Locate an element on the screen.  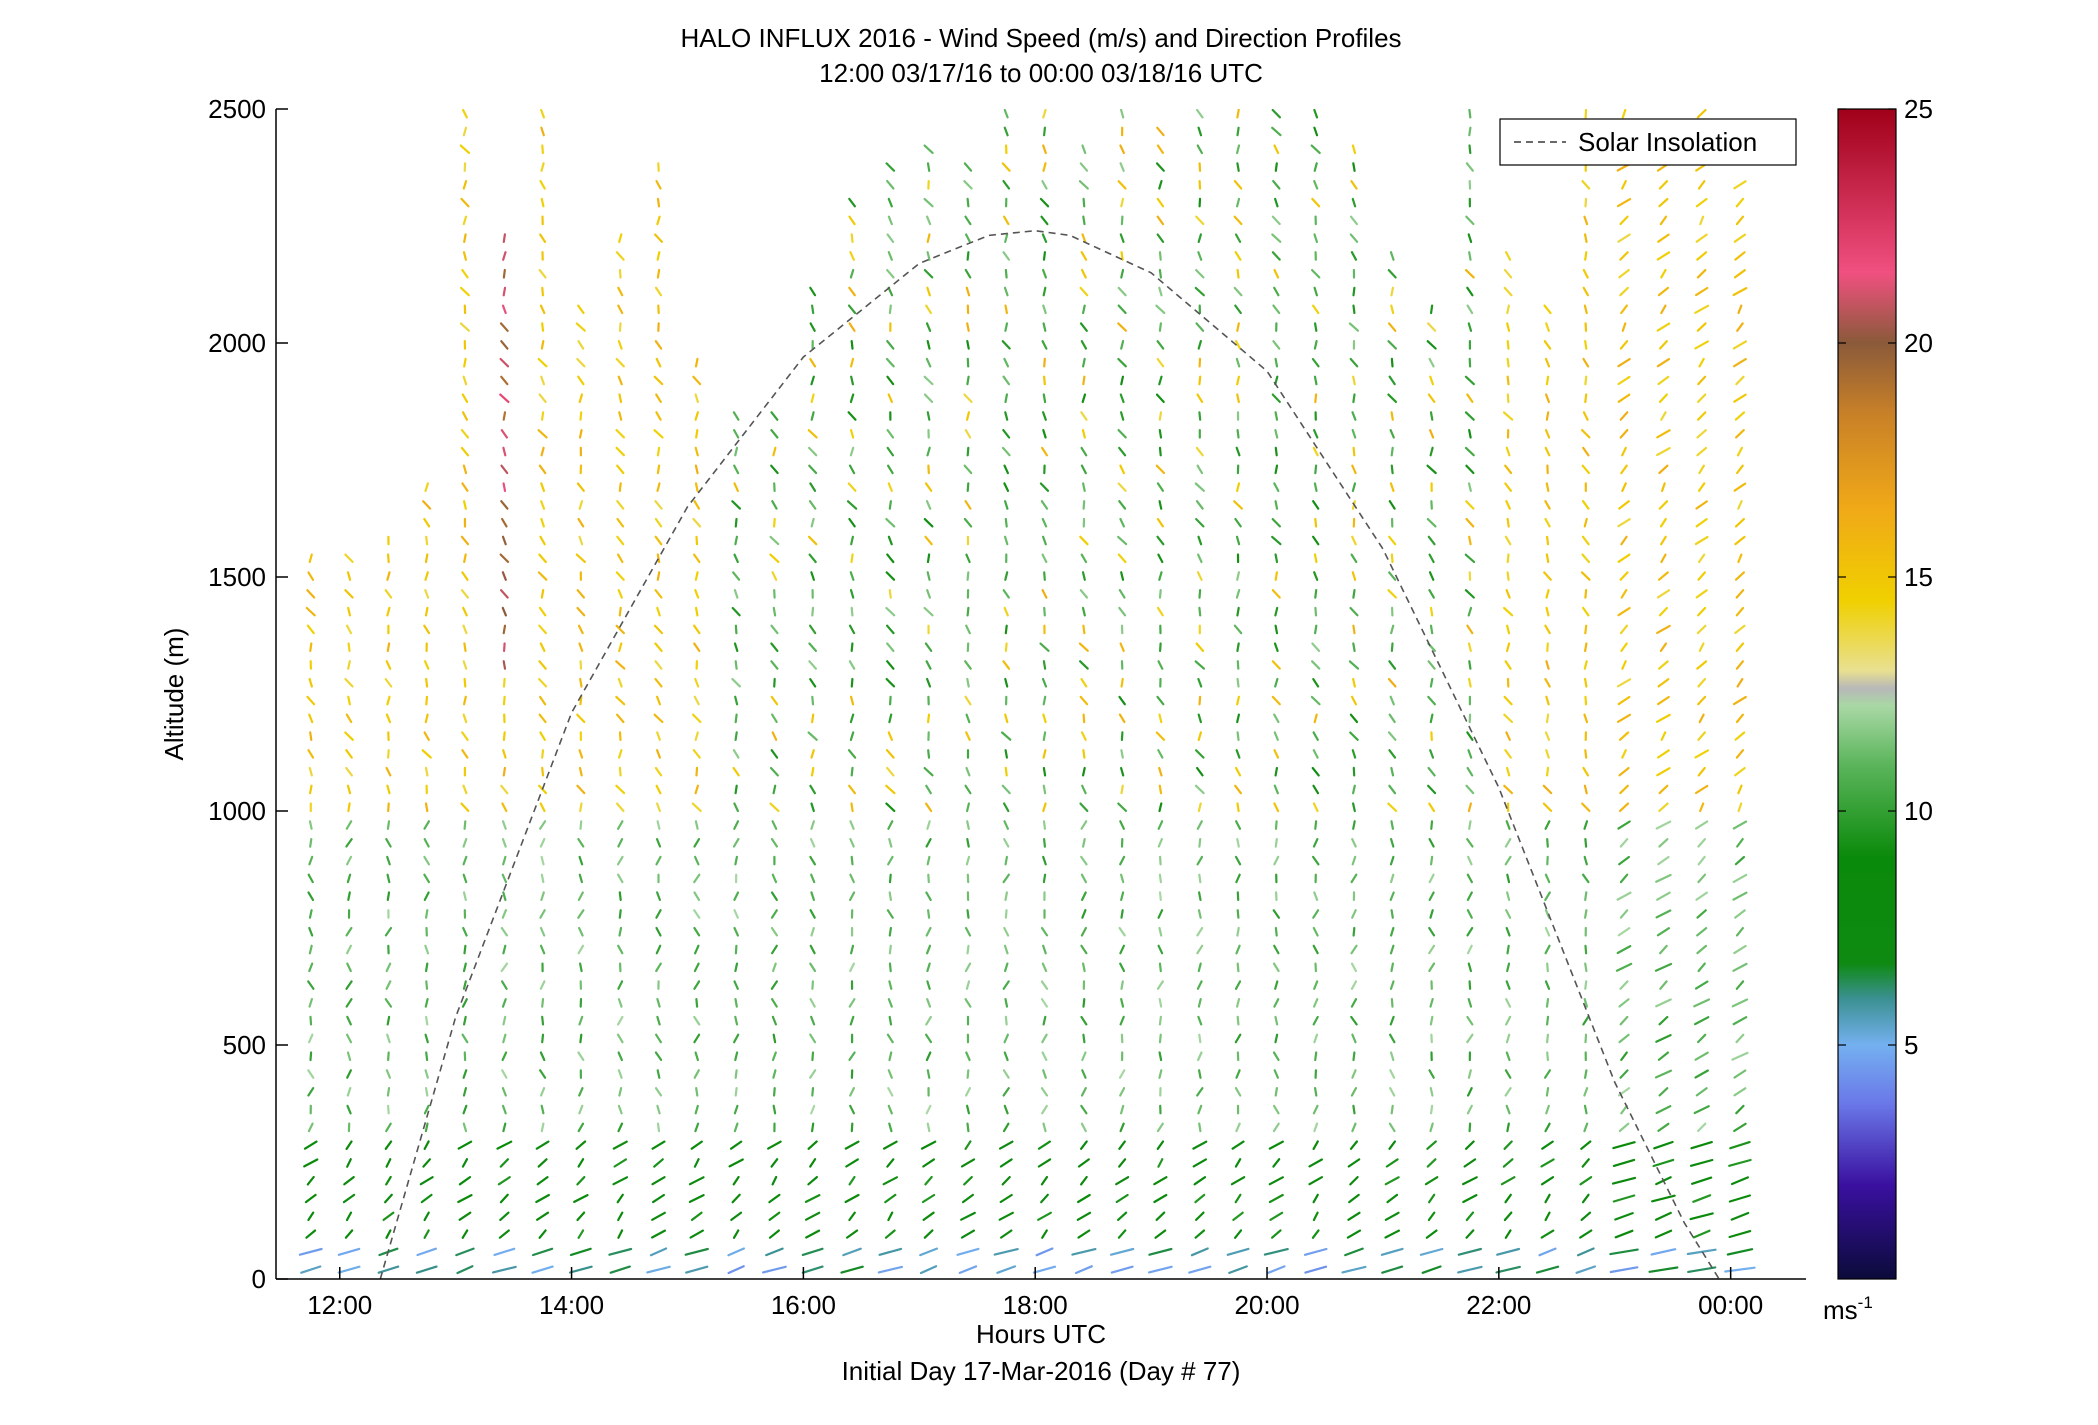
colorbar-unit-sup: -1 is located at coordinates (1865, 1302).